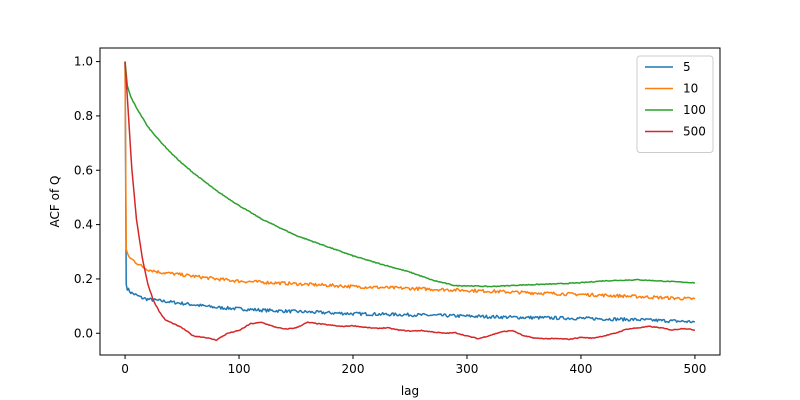  What do you see at coordinates (87, 197) in the screenshot?
I see `y-axis-ticks: 0.0 0.2 0.4 0.6 0.8 1.0` at bounding box center [87, 197].